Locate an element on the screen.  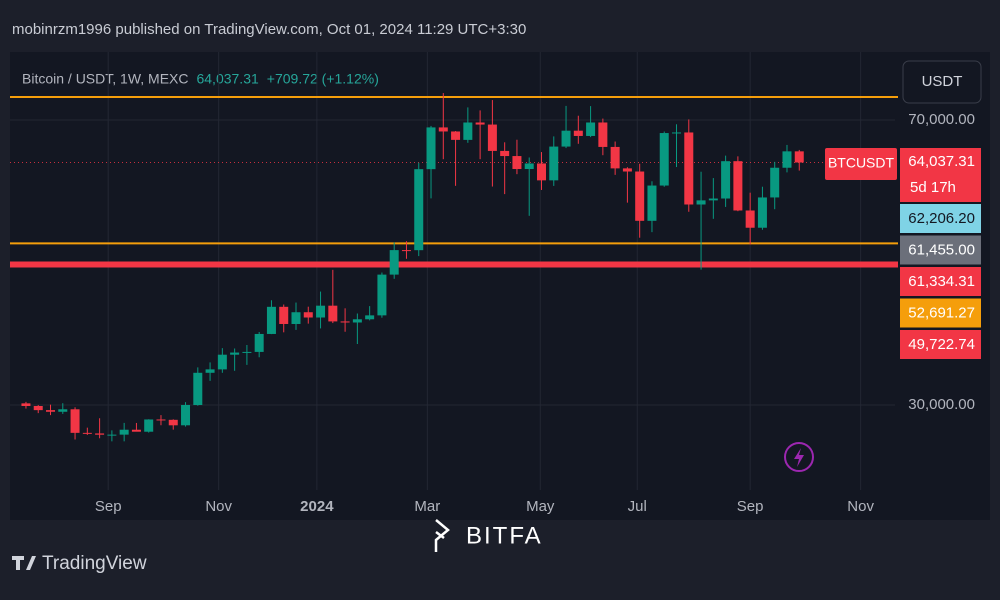
last-price-box is located at coordinates (940, 175).